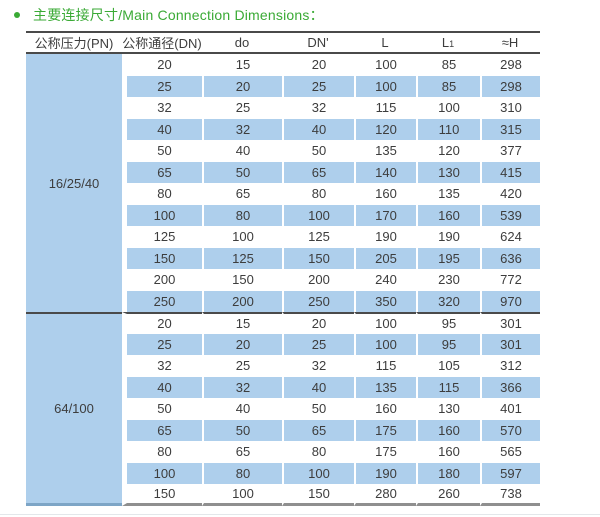 Image resolution: width=600 pixels, height=517 pixels. I want to click on section-title-text: 主要连接尺寸/Main Connection Dimensions：, so click(178, 15).